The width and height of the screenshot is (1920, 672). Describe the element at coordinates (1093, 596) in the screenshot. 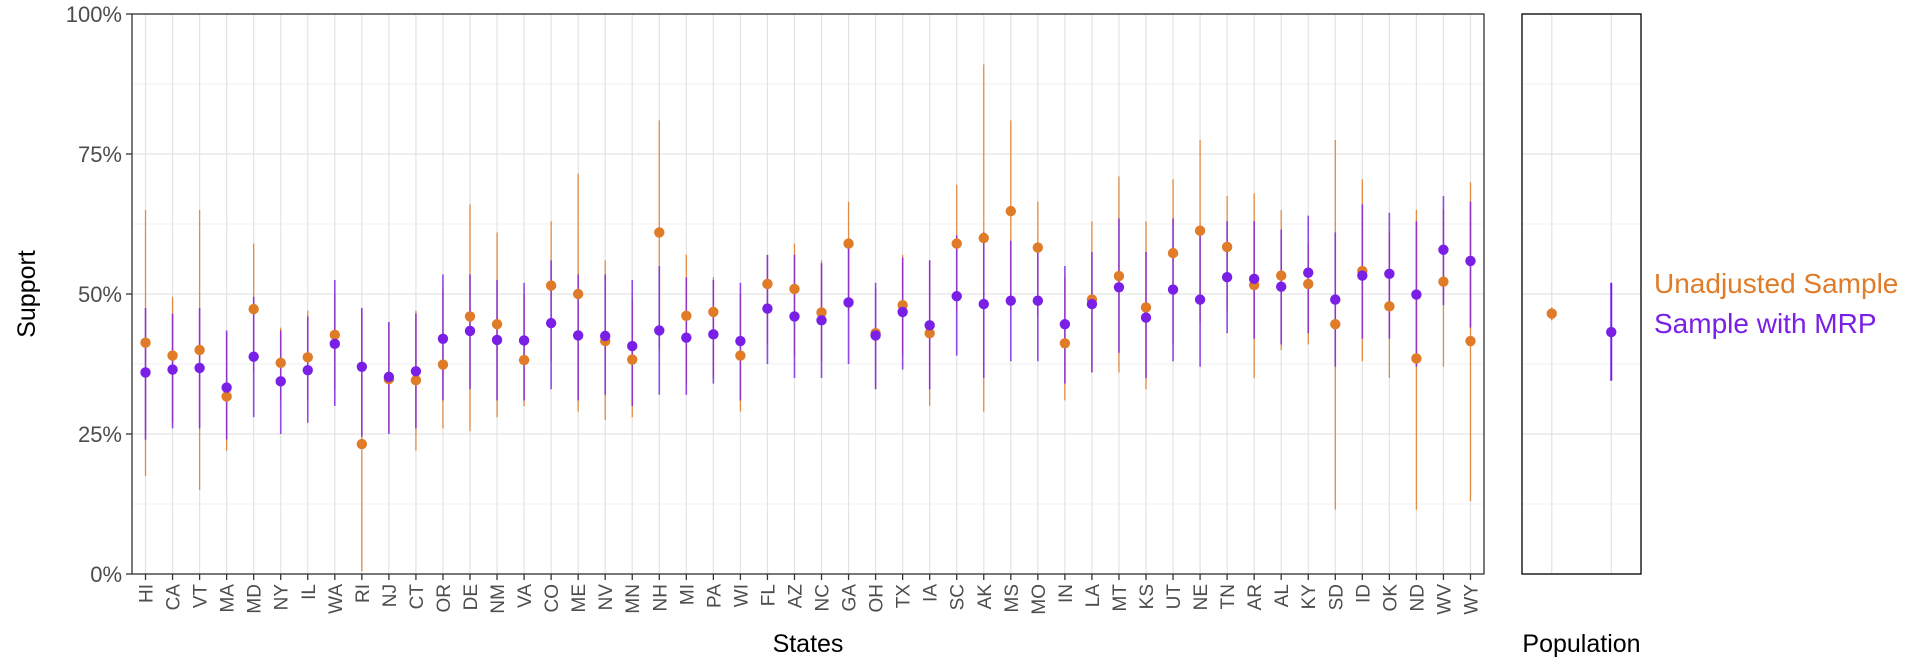

I see `x-tick-label: LA` at that location.